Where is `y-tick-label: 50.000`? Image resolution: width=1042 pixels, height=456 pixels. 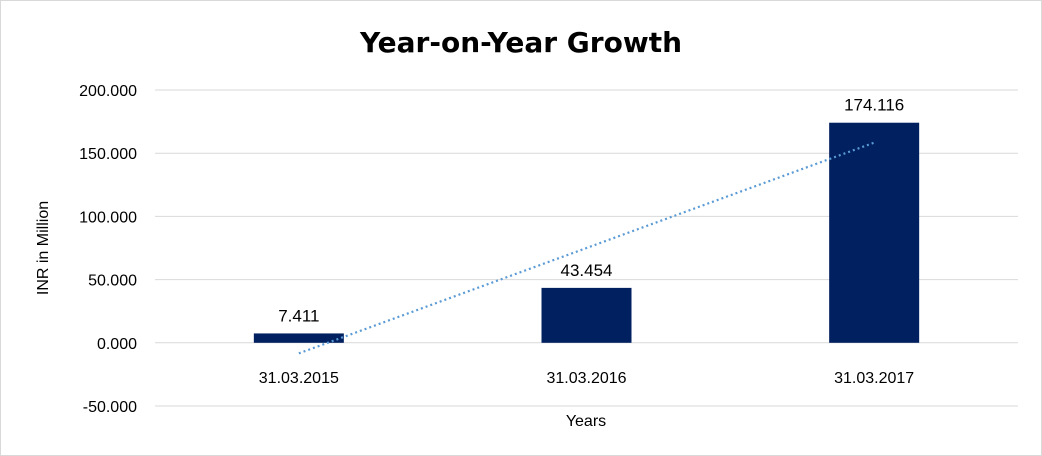
y-tick-label: 50.000 is located at coordinates (112, 281).